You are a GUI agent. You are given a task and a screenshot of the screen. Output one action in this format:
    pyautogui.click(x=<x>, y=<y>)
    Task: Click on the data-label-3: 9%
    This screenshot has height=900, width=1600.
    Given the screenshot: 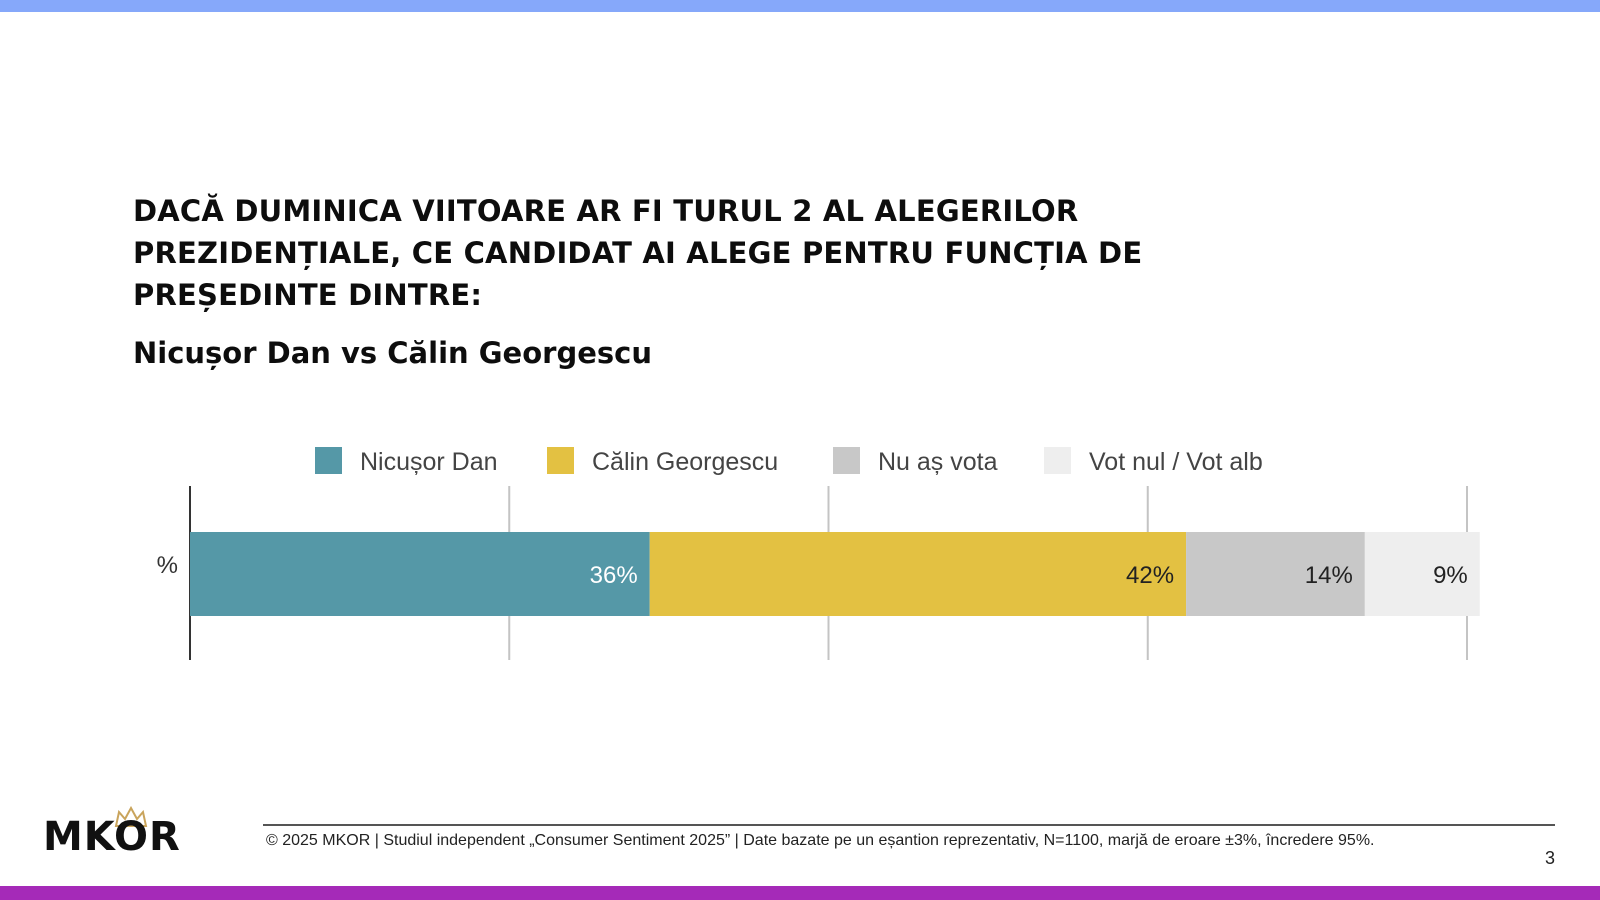 What is the action you would take?
    pyautogui.click(x=1450, y=575)
    